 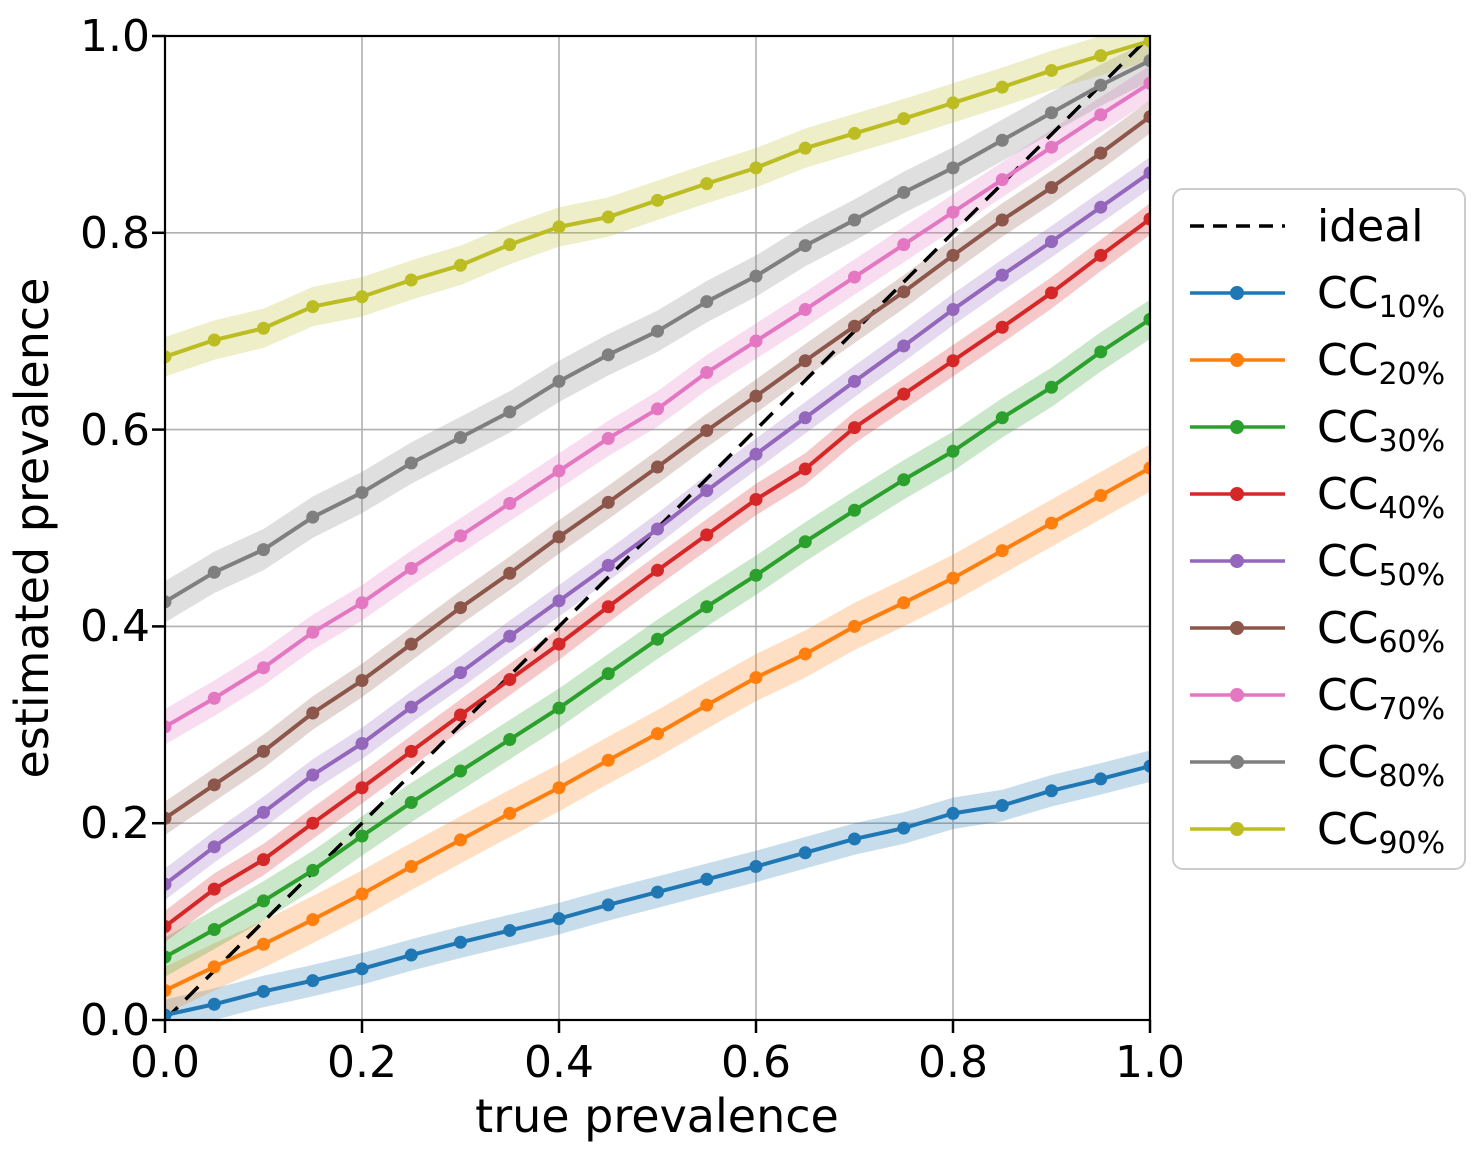 I want to click on x-tick-label: 1.0, so click(x=1150, y=1062).